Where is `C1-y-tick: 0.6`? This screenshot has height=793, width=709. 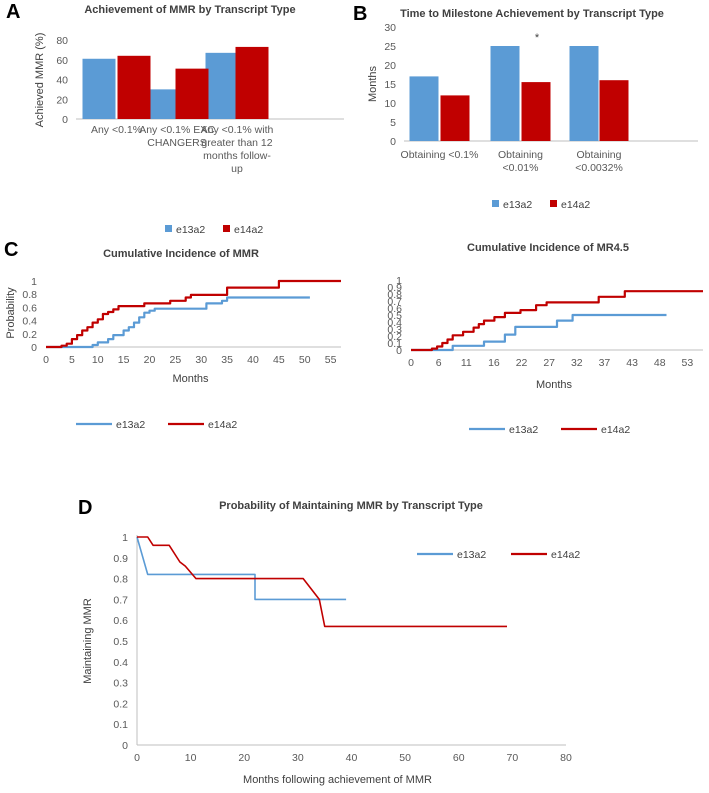
C1-y-tick: 0.6 is located at coordinates (29, 308).